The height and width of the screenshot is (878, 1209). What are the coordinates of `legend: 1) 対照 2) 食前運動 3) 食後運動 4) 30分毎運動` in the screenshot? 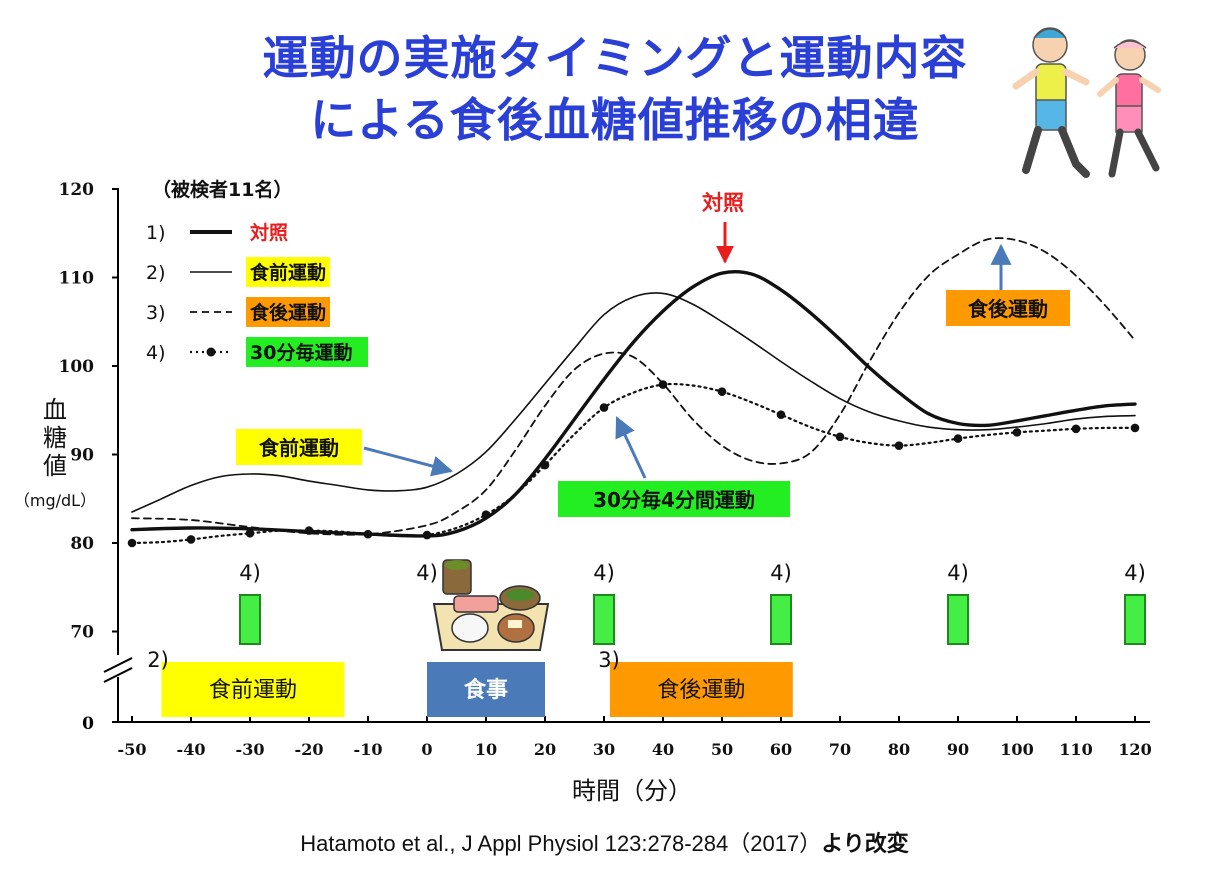 It's located at (257, 294).